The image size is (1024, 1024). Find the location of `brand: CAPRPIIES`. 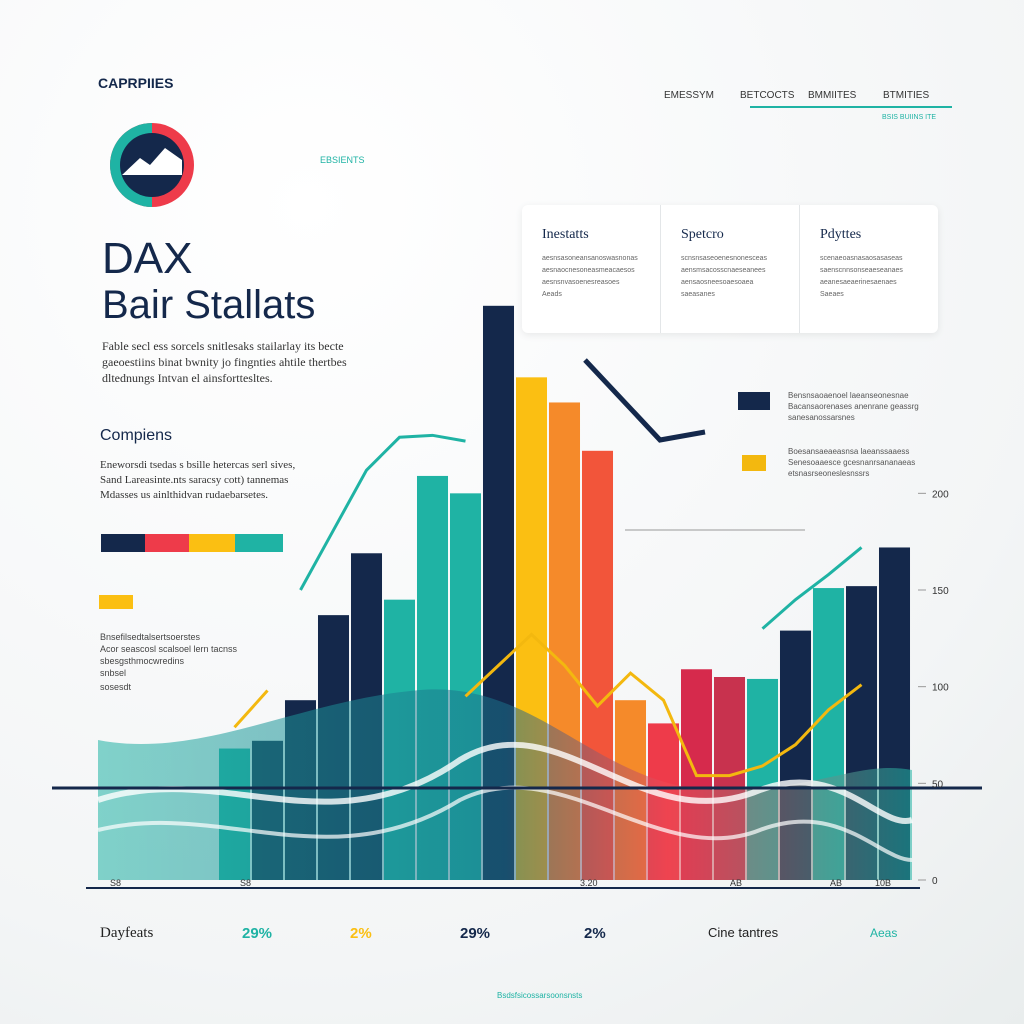

brand: CAPRPIIES is located at coordinates (135, 83).